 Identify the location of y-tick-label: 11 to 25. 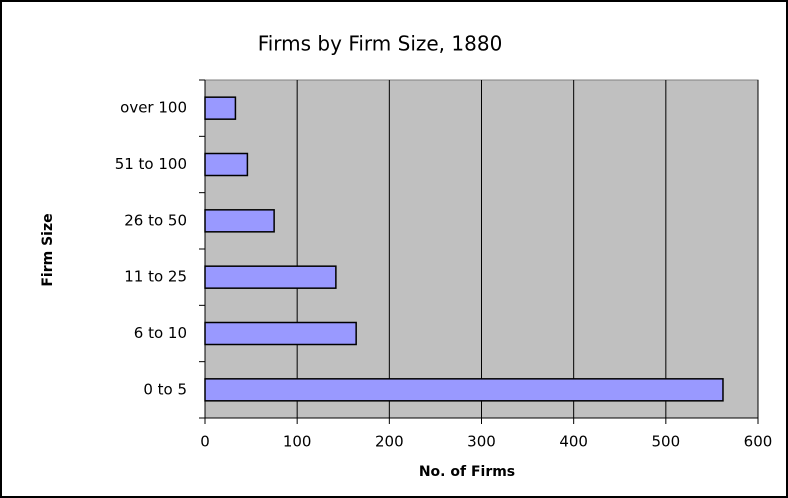
(155, 277).